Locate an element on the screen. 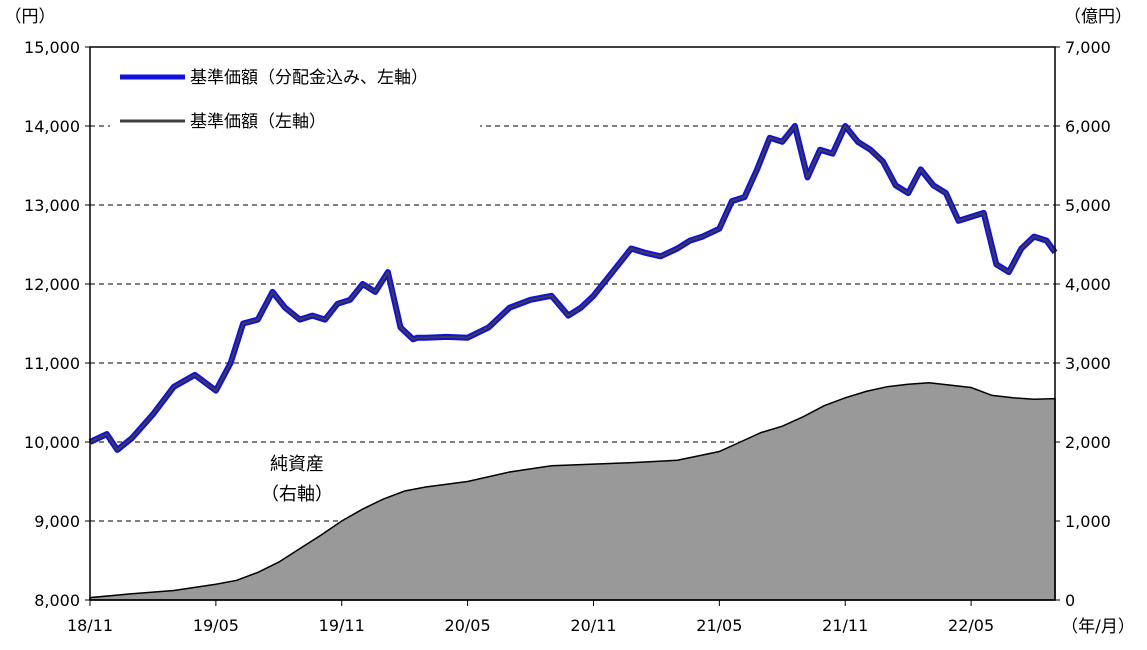  right-tick-label: 0 is located at coordinates (1070, 600).